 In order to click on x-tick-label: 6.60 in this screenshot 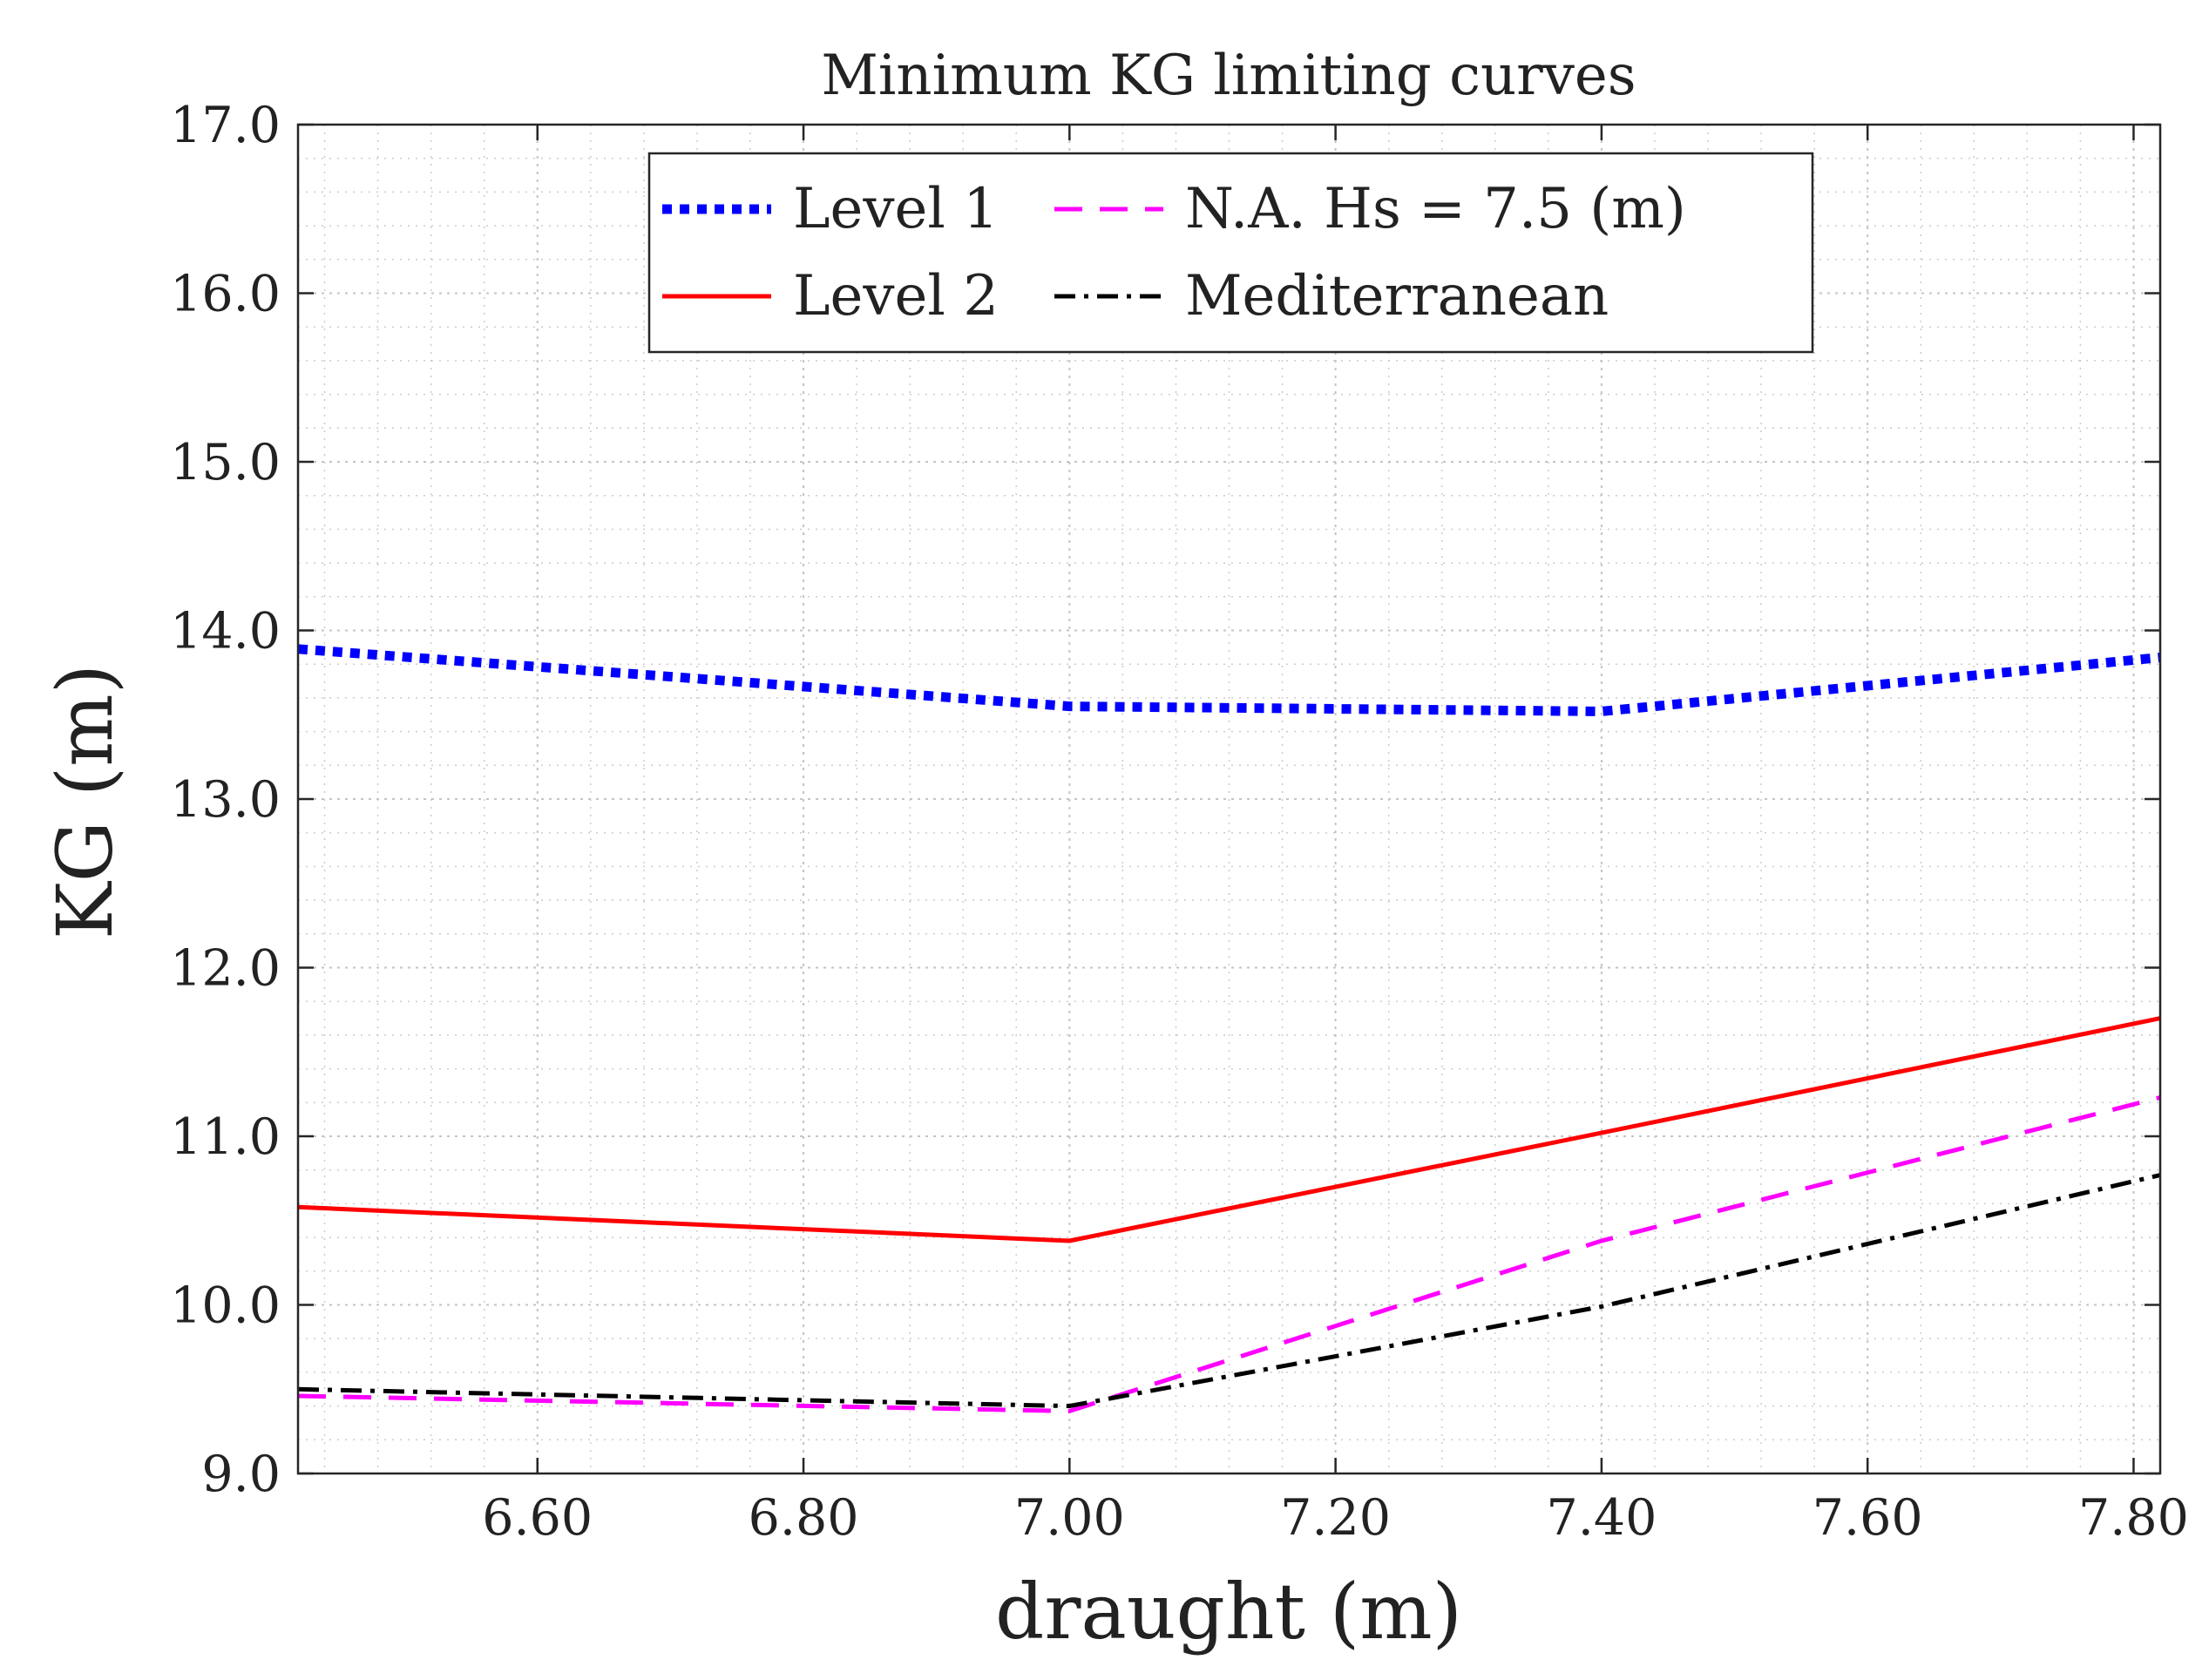, I will do `click(538, 1518)`.